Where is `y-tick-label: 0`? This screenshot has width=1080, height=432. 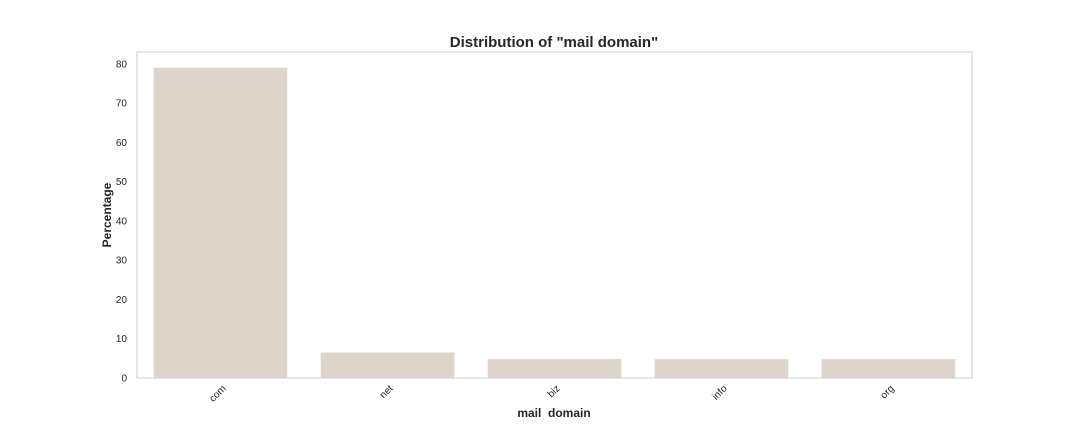
y-tick-label: 0 is located at coordinates (124, 379).